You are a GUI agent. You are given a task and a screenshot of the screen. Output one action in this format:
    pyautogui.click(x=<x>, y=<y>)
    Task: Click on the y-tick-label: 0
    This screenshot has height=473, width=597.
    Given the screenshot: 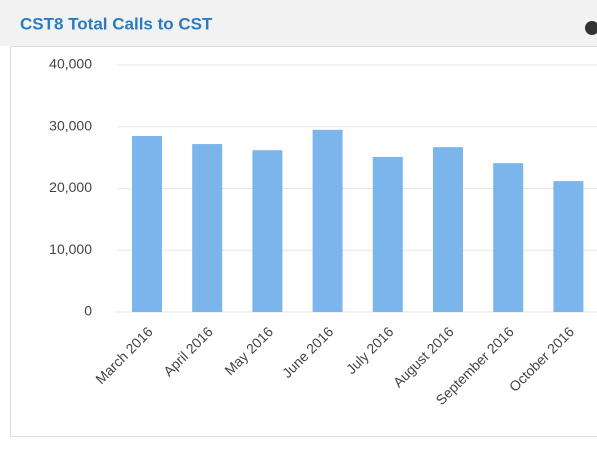 What is the action you would take?
    pyautogui.click(x=88, y=311)
    